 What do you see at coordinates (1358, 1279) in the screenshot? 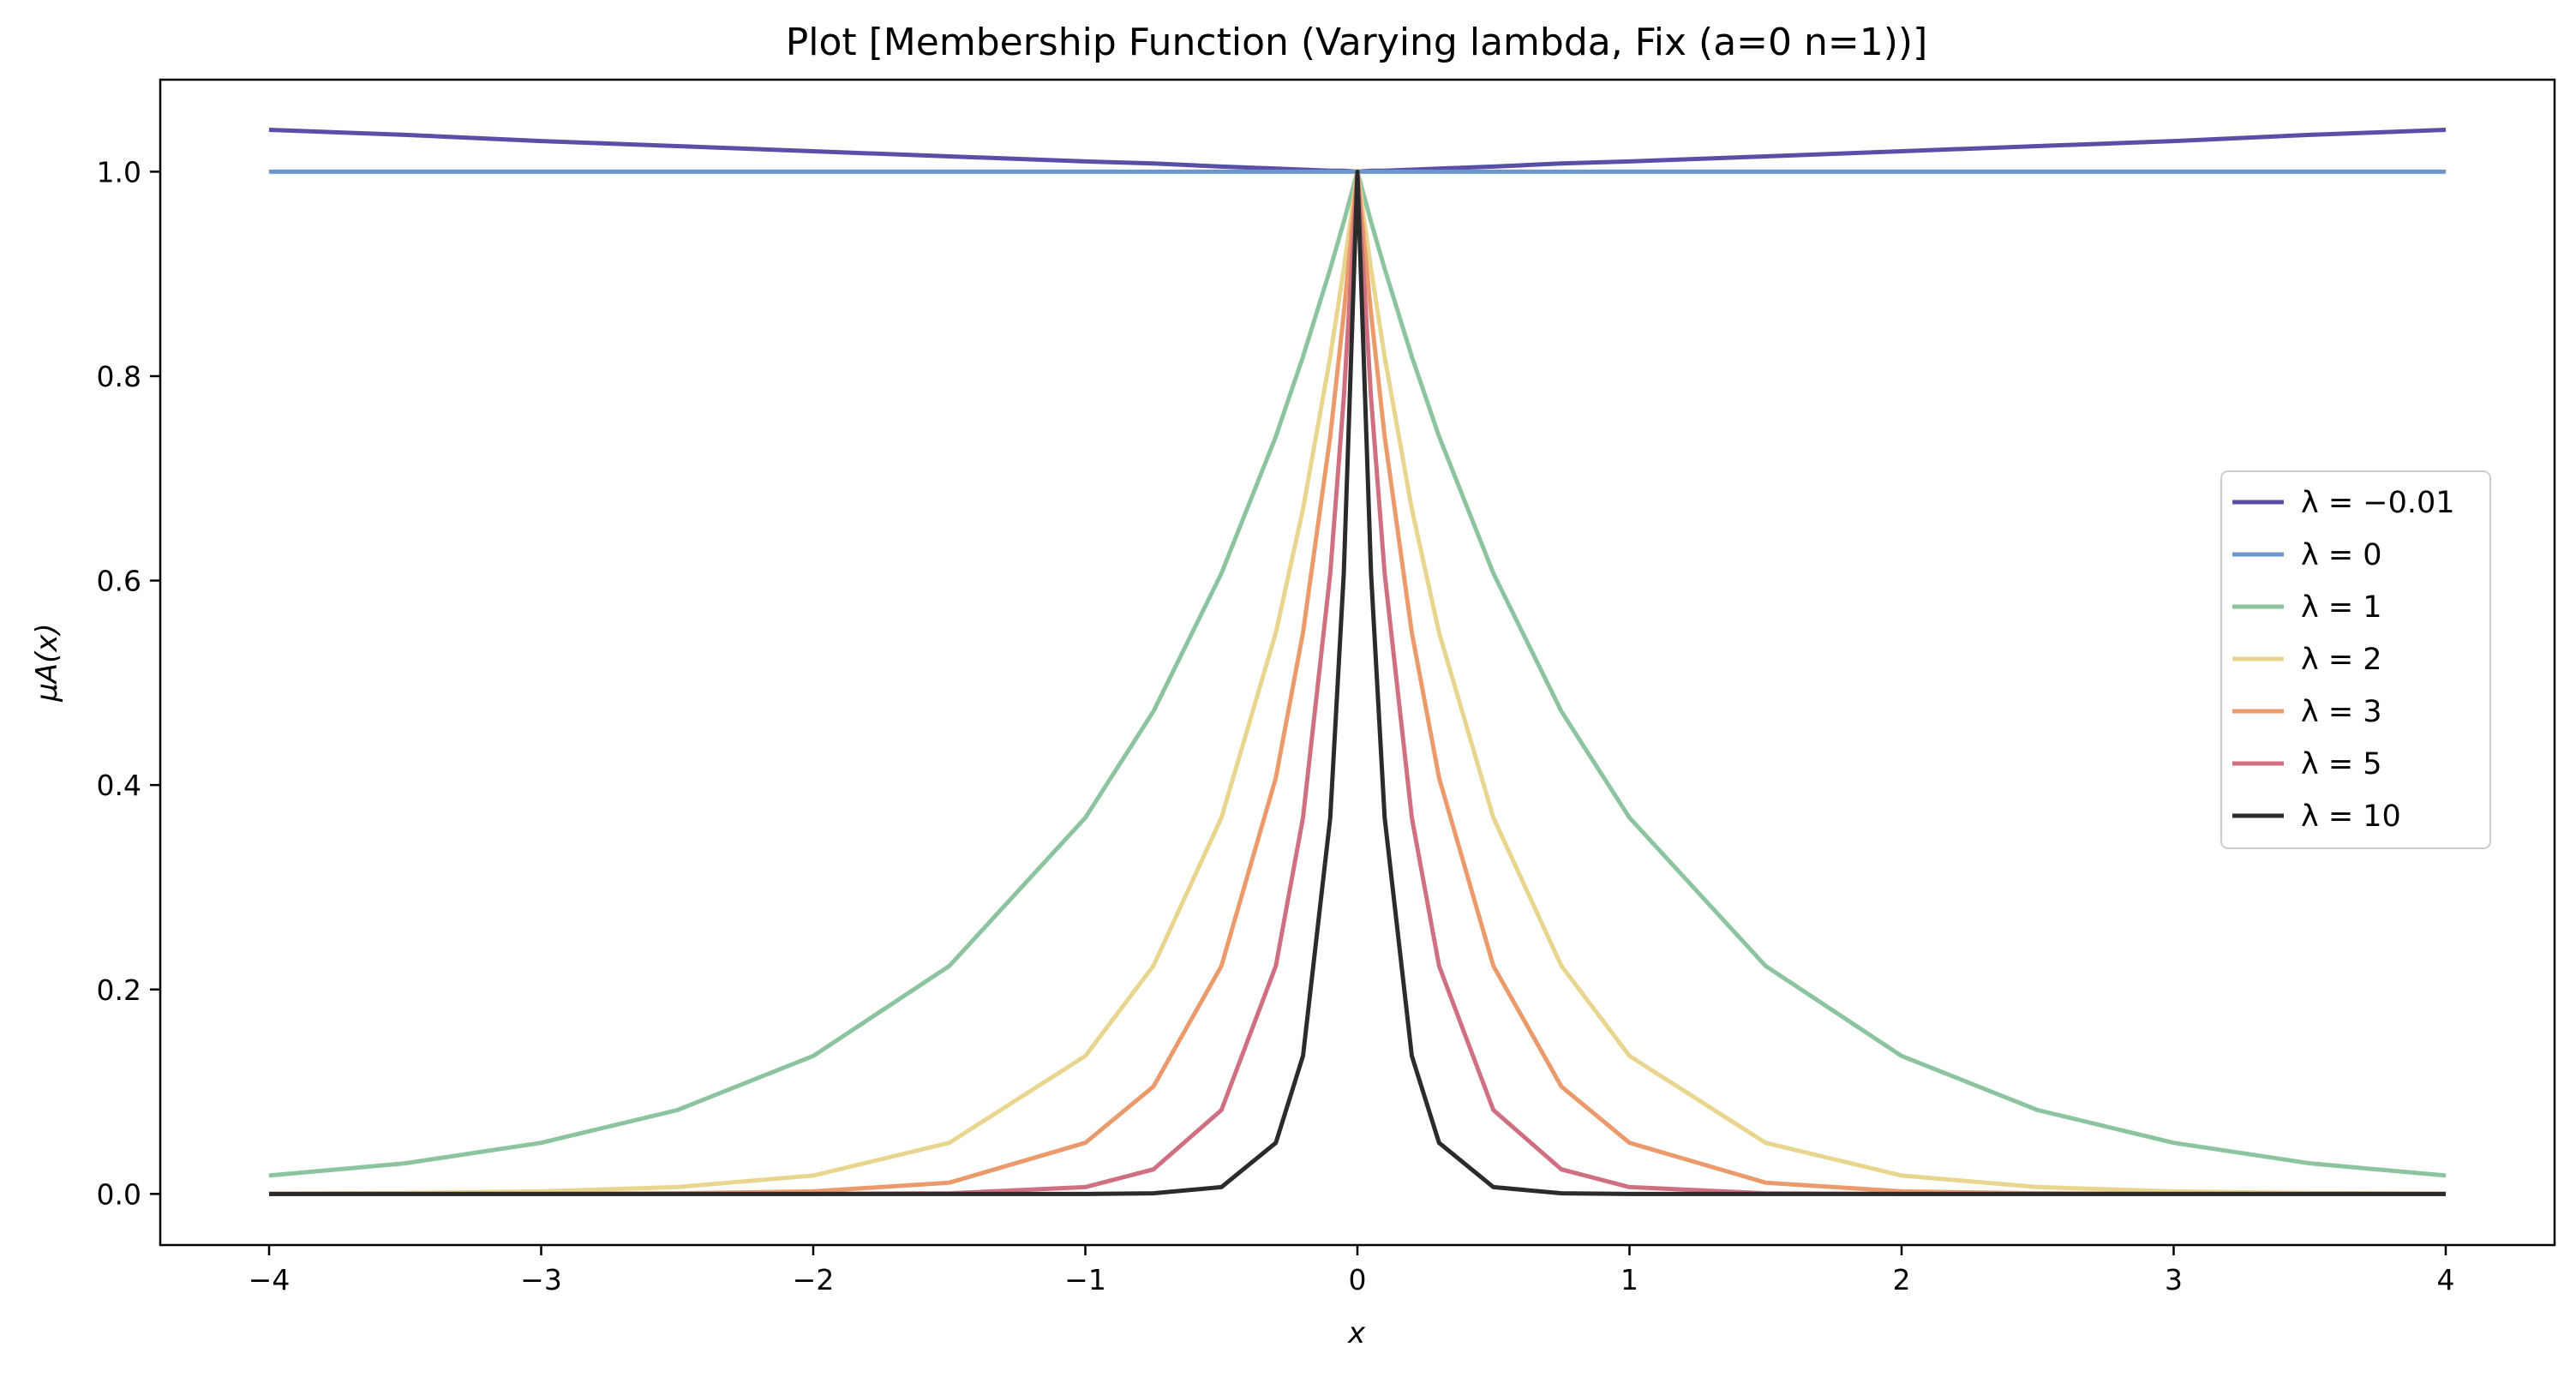
I see `x-tick-label: 0` at bounding box center [1358, 1279].